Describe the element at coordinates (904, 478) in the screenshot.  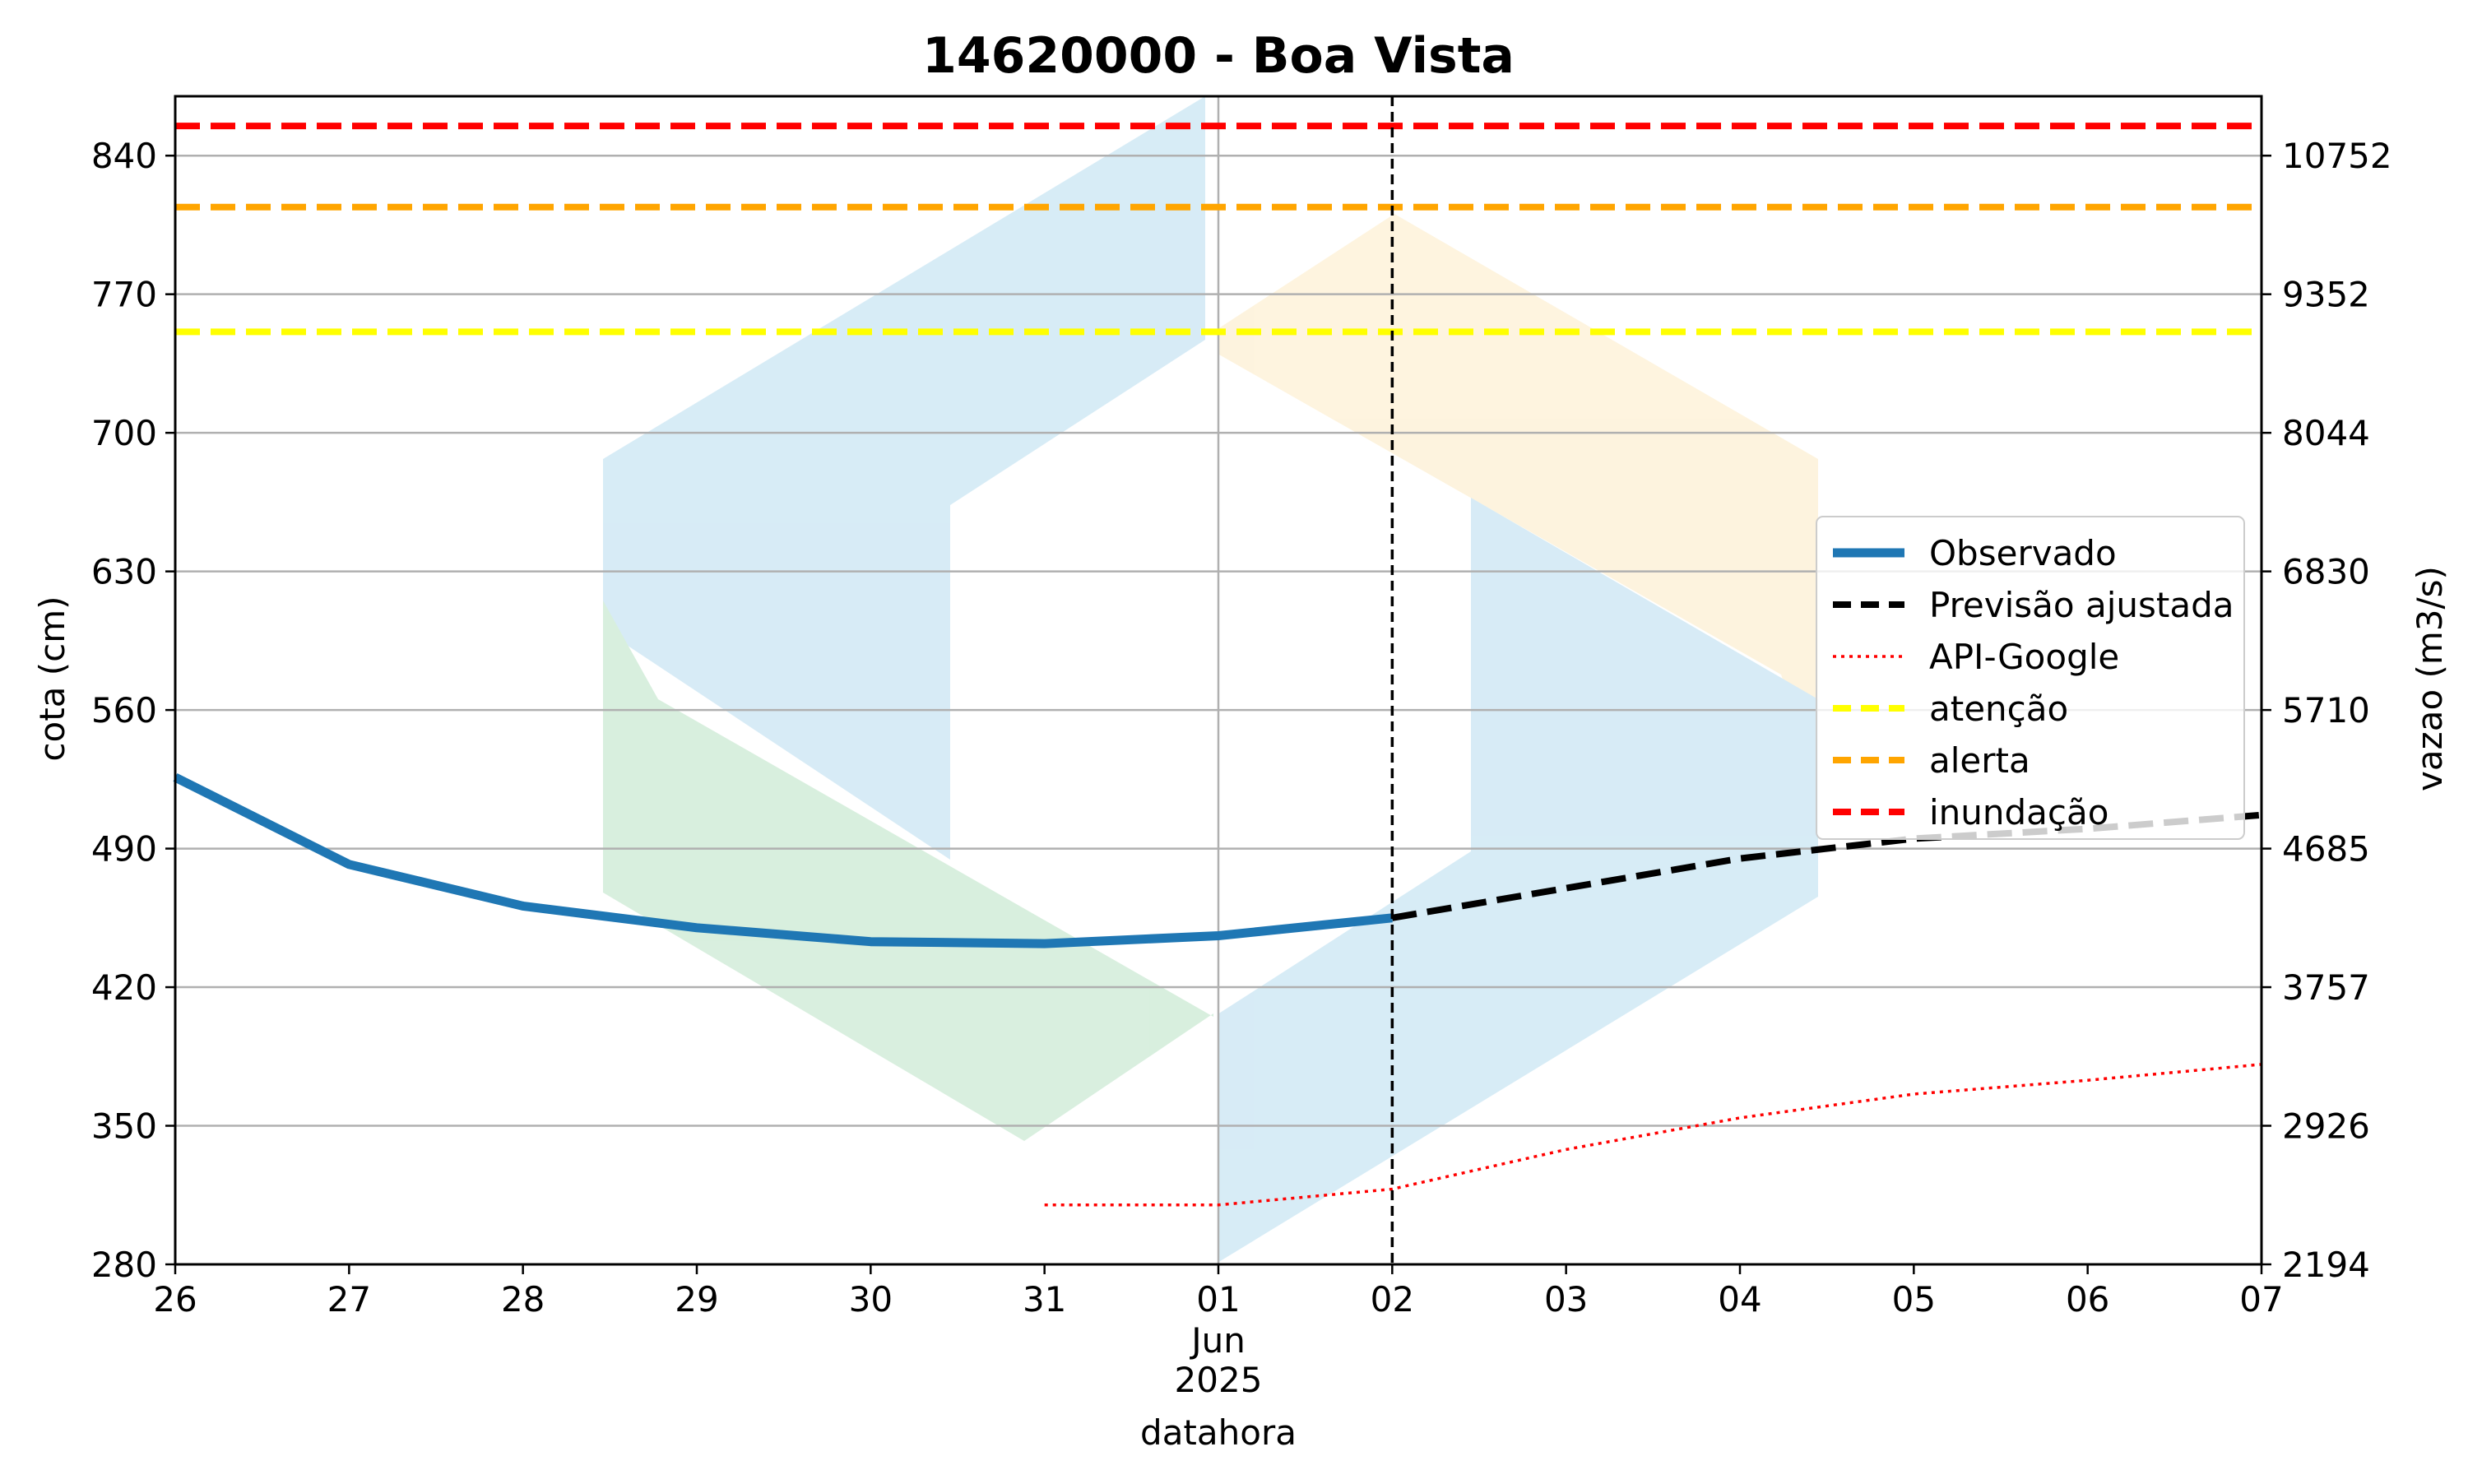
I see `watermark-shape-blue-left` at that location.